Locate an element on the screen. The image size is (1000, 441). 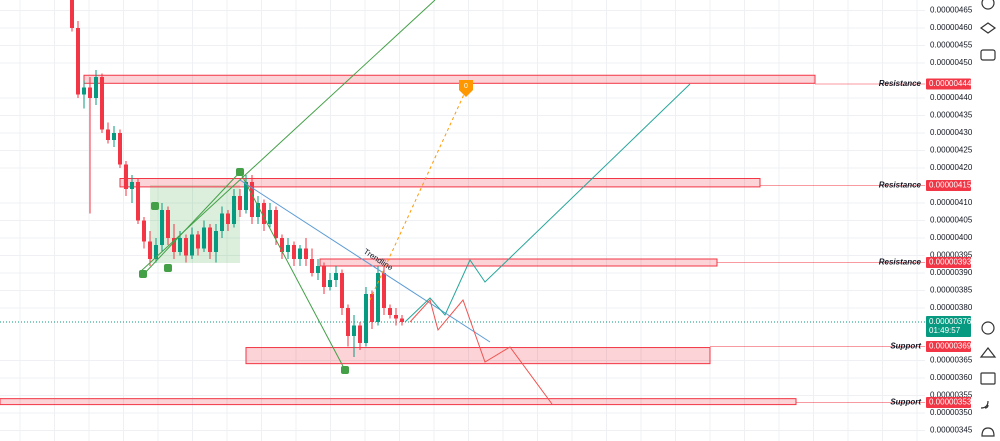
toolbar is located at coordinates (988, 218).